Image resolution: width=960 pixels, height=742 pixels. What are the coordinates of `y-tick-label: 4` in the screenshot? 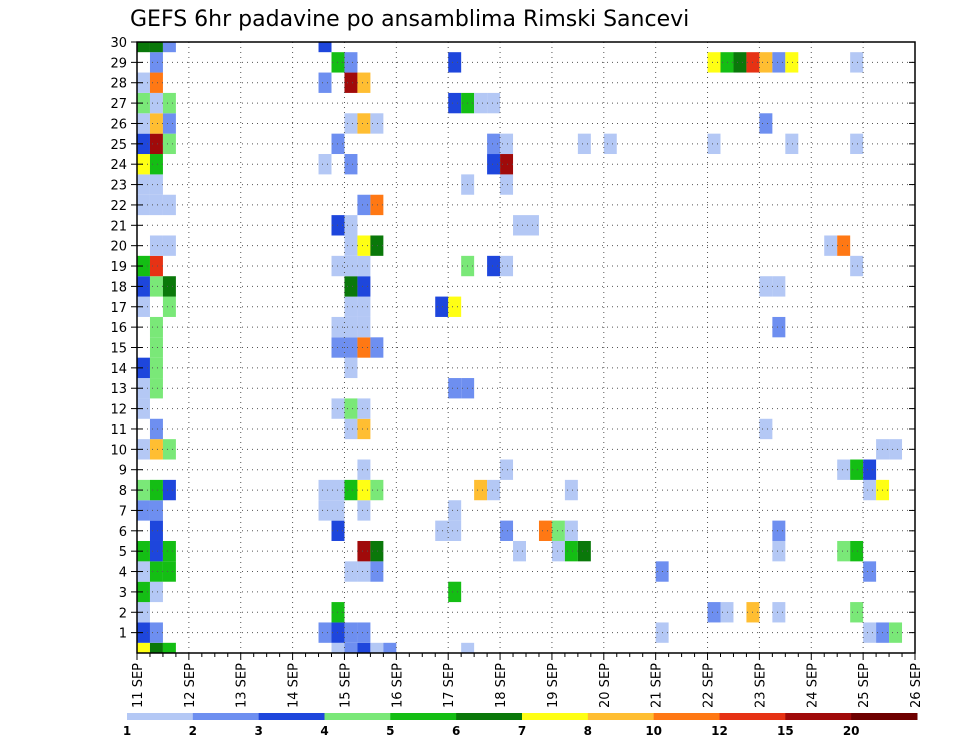 It's located at (123, 573).